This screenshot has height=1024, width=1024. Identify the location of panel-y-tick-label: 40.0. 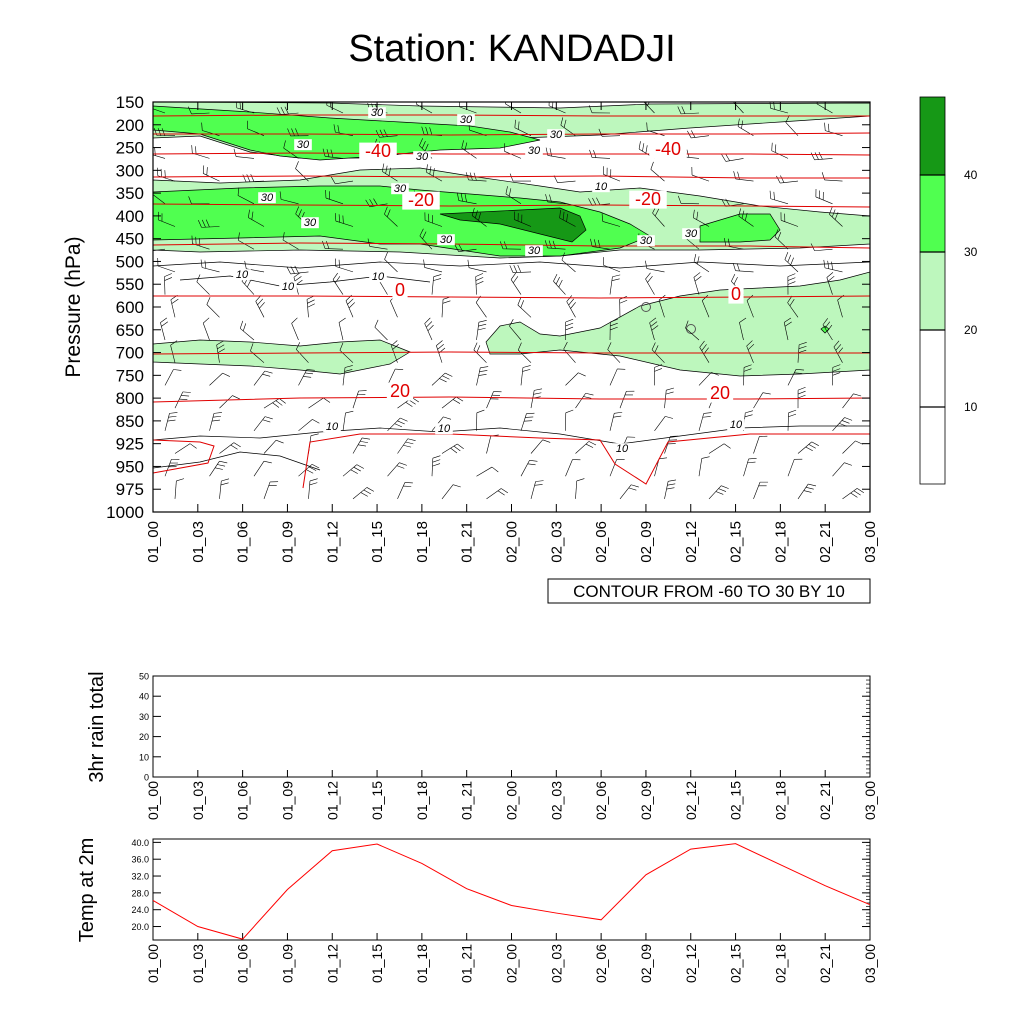
(140, 843).